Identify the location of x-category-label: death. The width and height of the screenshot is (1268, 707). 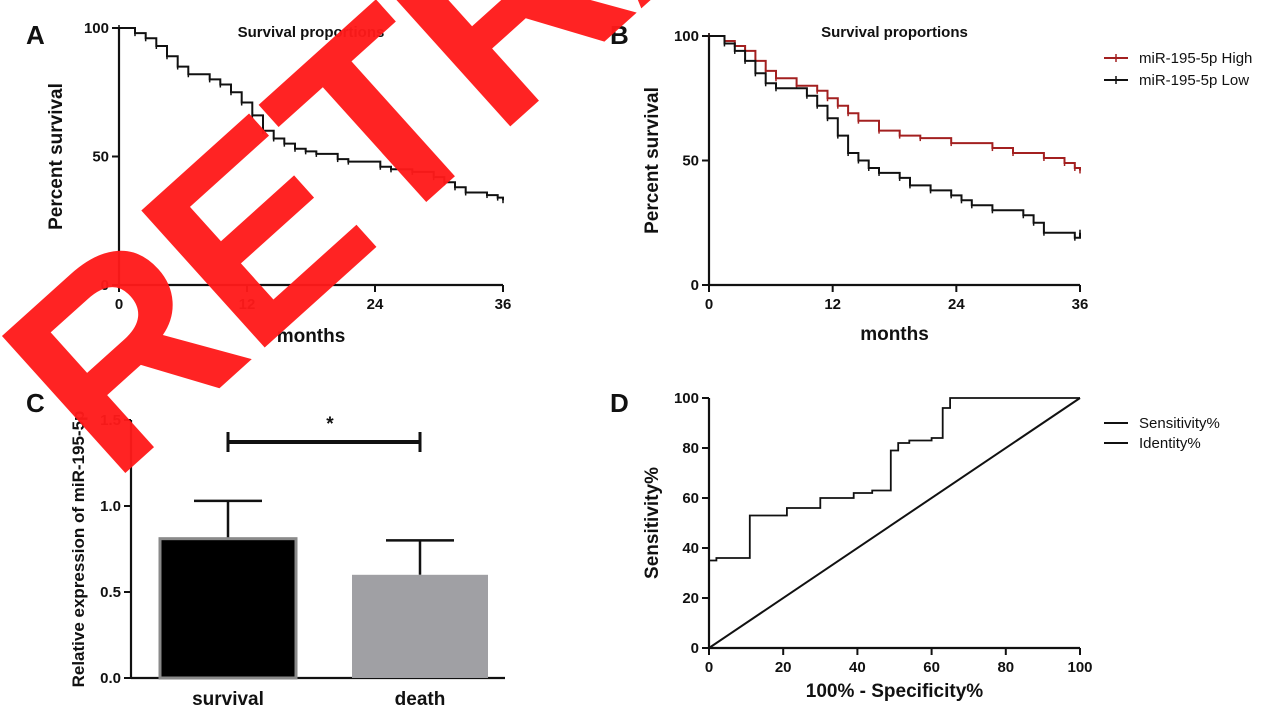
(420, 698).